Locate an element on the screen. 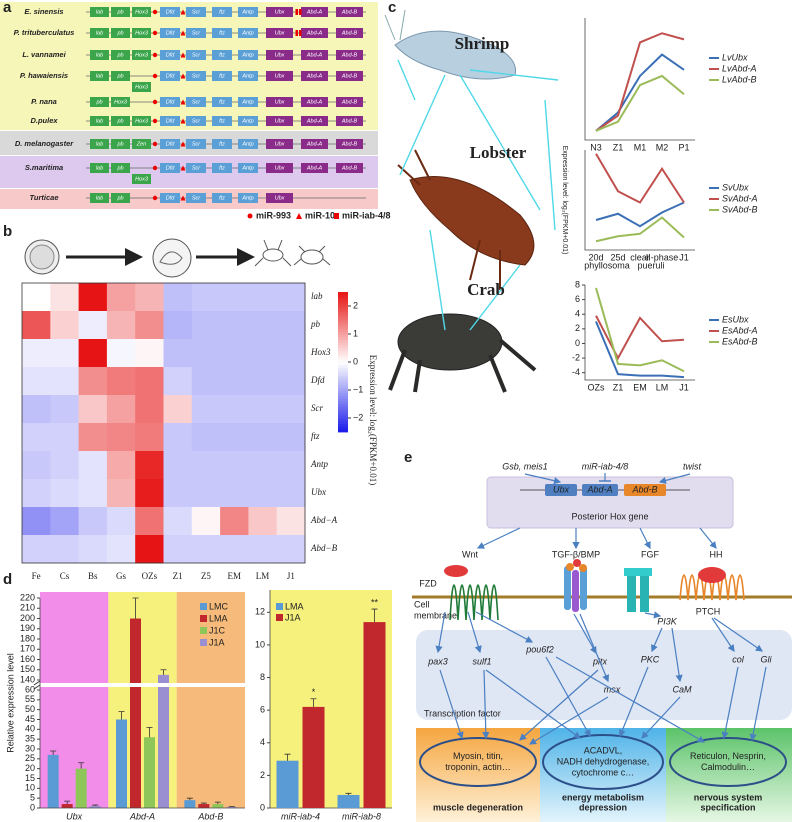 The width and height of the screenshot is (799, 822). hox-gene: Ubx is located at coordinates (561, 489).